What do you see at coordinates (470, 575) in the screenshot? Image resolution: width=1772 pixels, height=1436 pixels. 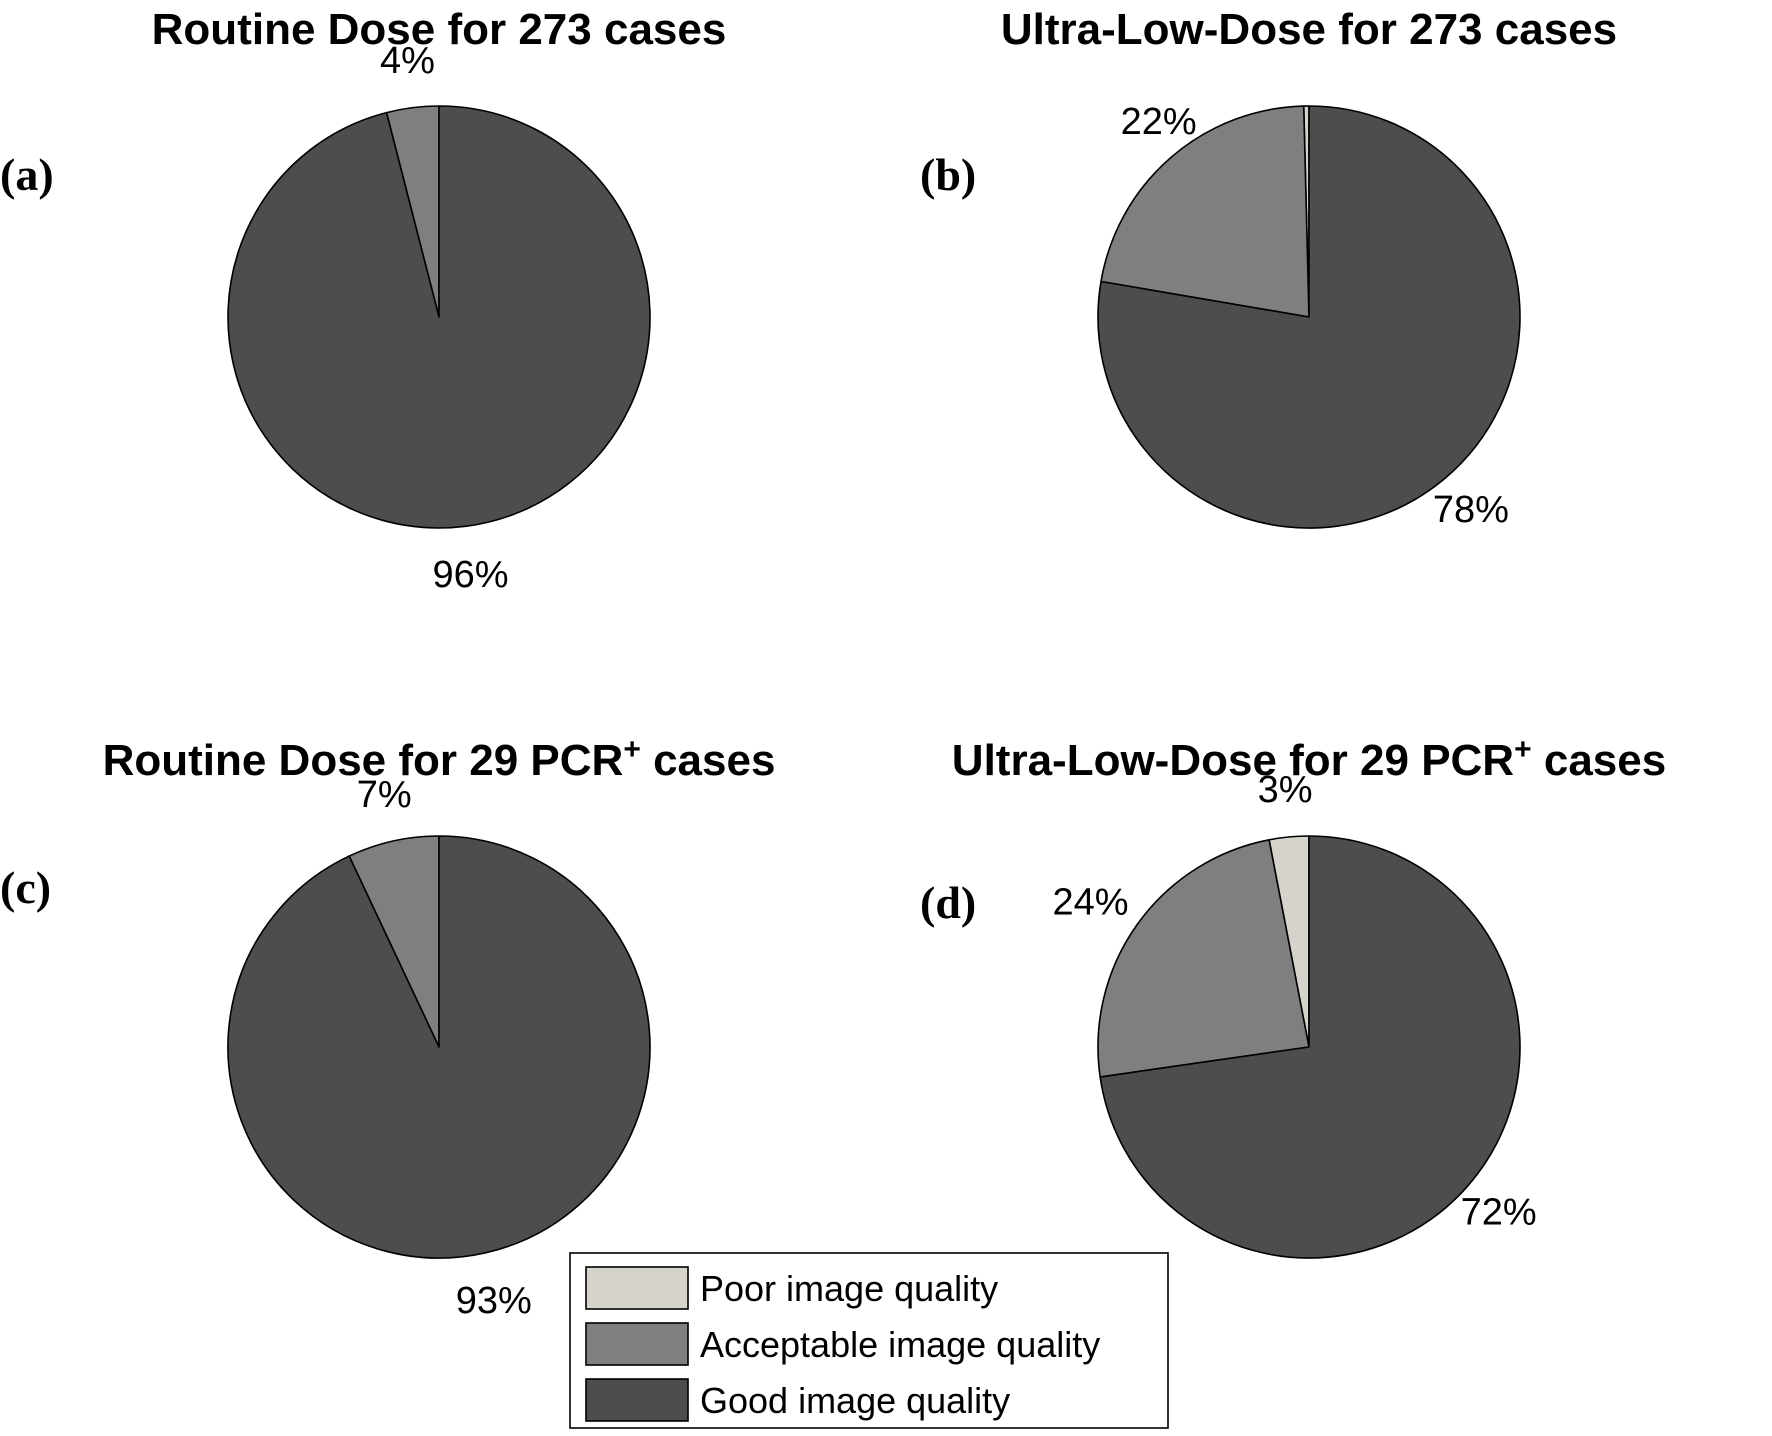 I see `slice-label: 96%` at bounding box center [470, 575].